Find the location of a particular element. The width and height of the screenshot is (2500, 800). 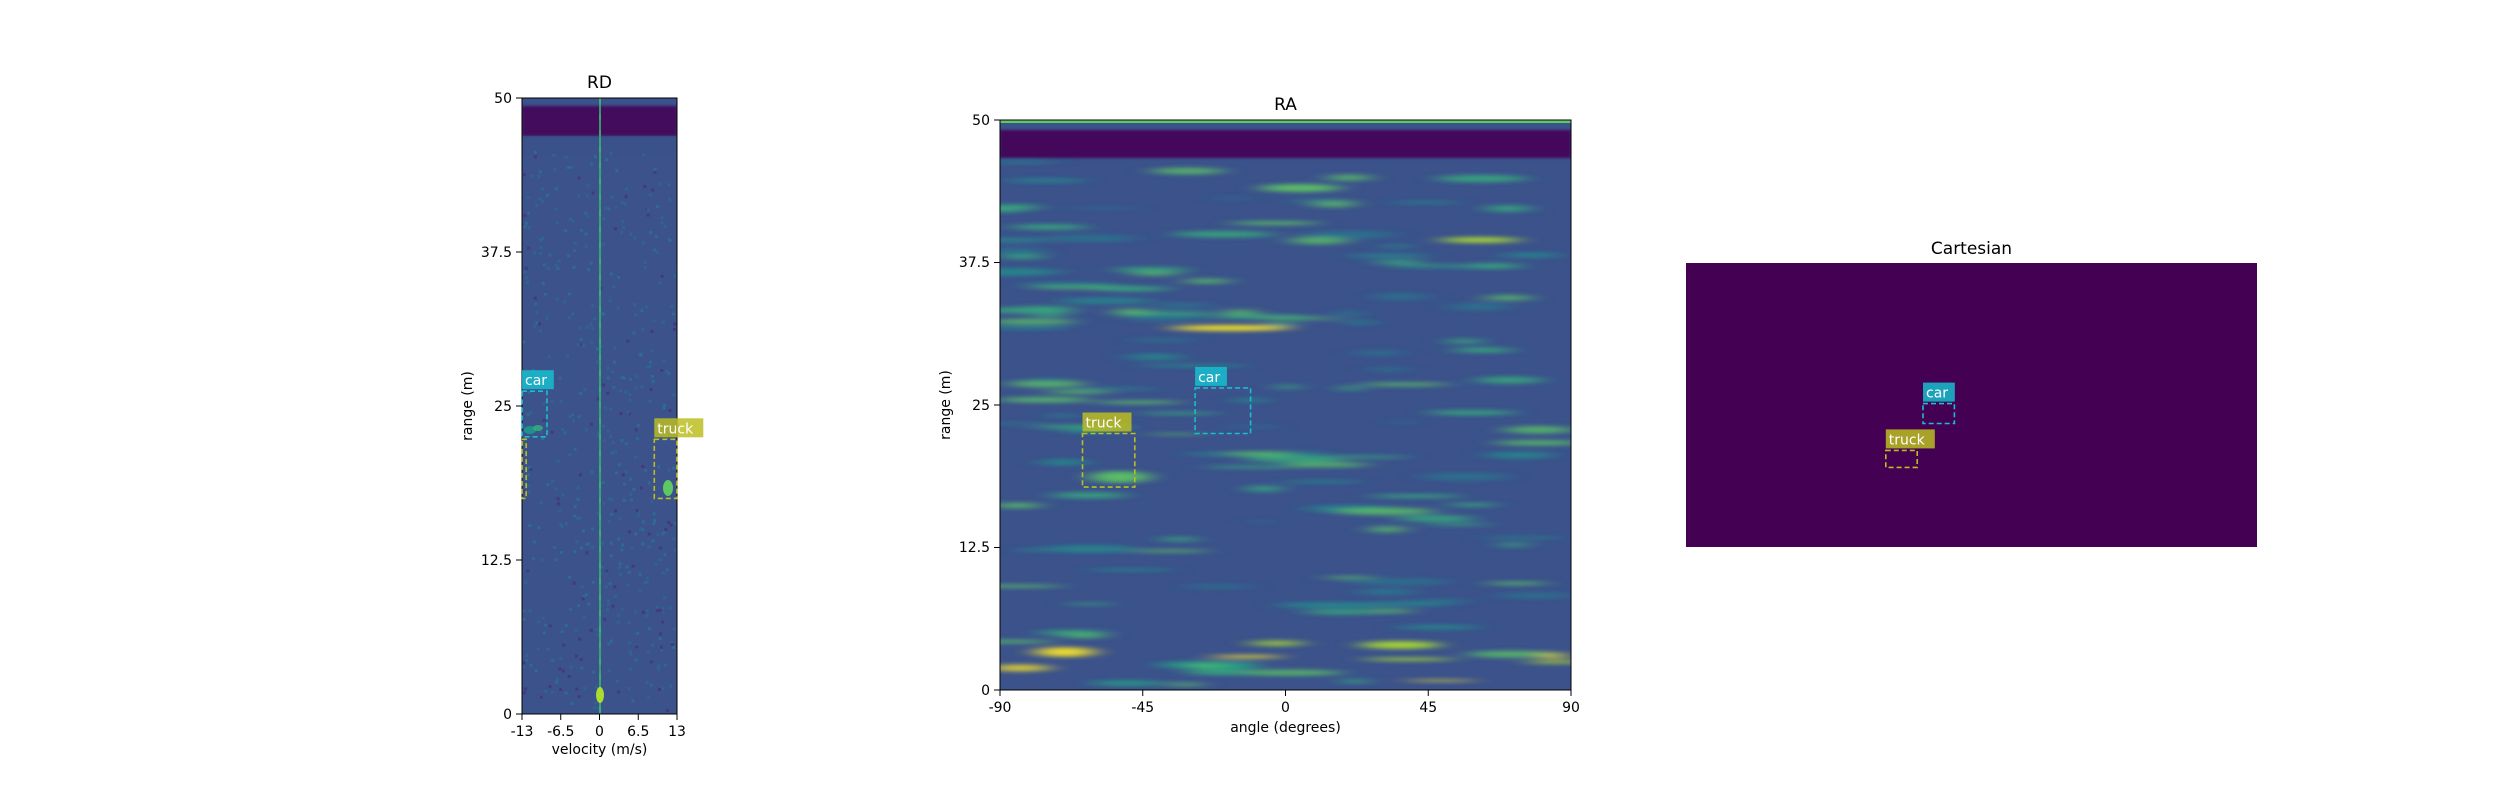

rd-panel: RD car truck -13 -6.5 0 6.5 13 is located at coordinates (582, 415).